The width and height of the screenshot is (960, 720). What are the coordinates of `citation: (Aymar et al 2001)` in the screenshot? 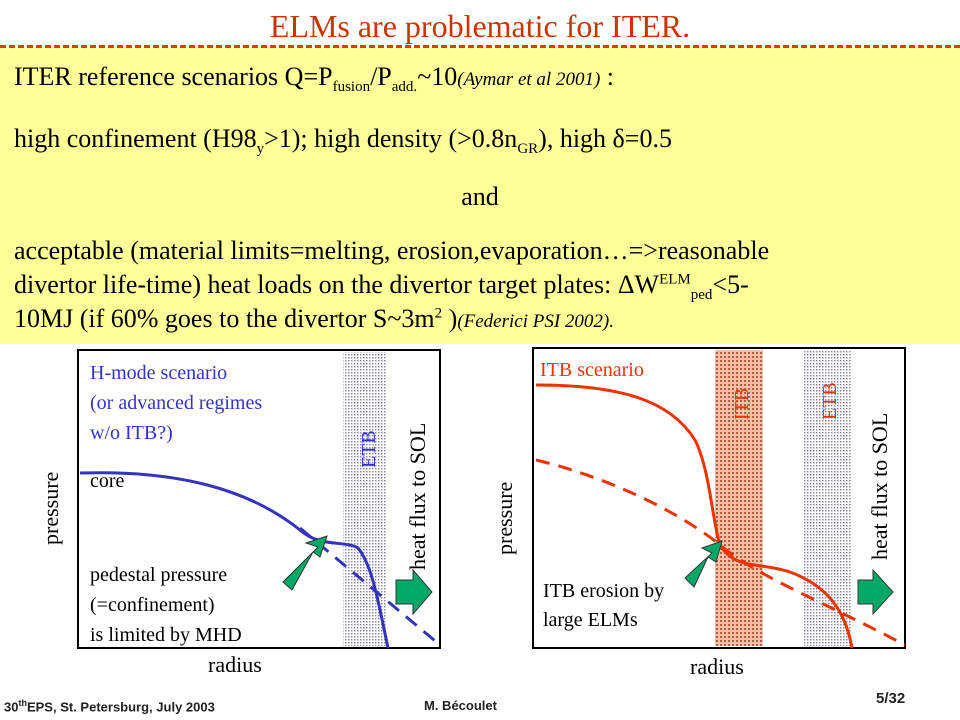 It's located at (529, 79).